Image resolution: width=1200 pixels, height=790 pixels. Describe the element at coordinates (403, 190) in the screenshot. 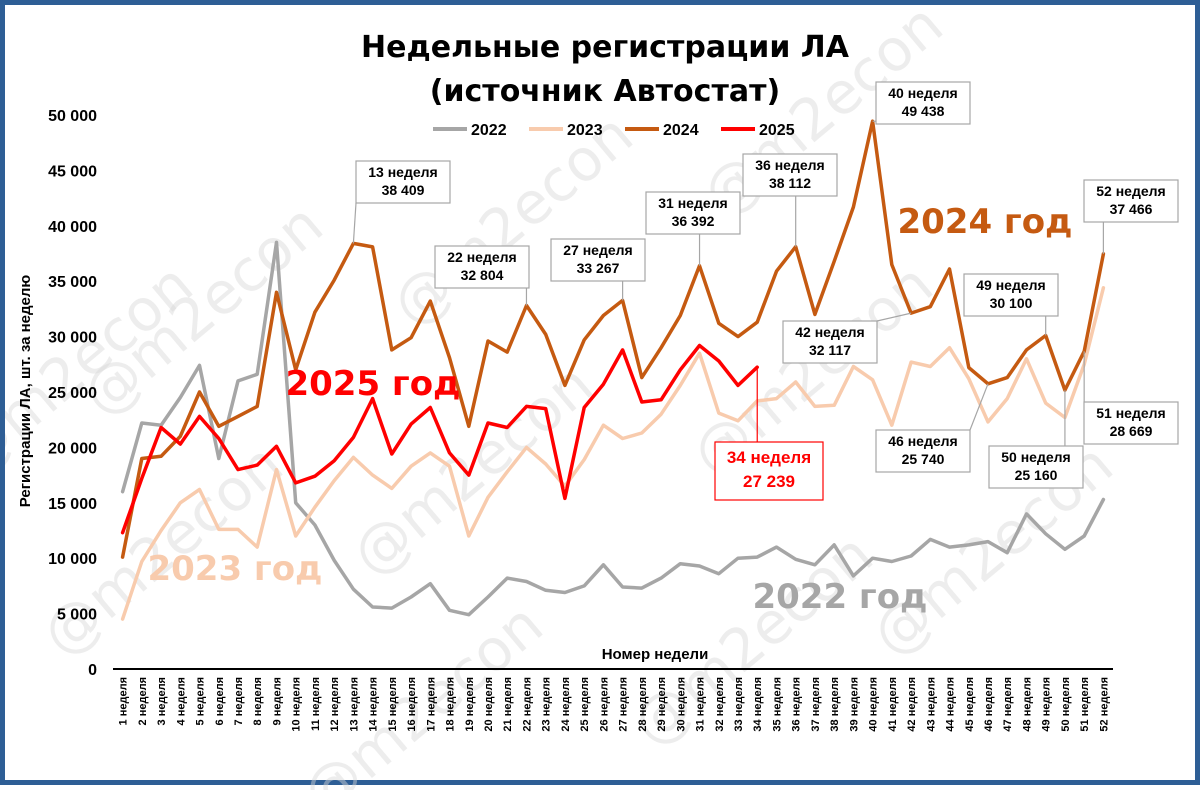

I see `annotation-value-label: 38 409` at that location.